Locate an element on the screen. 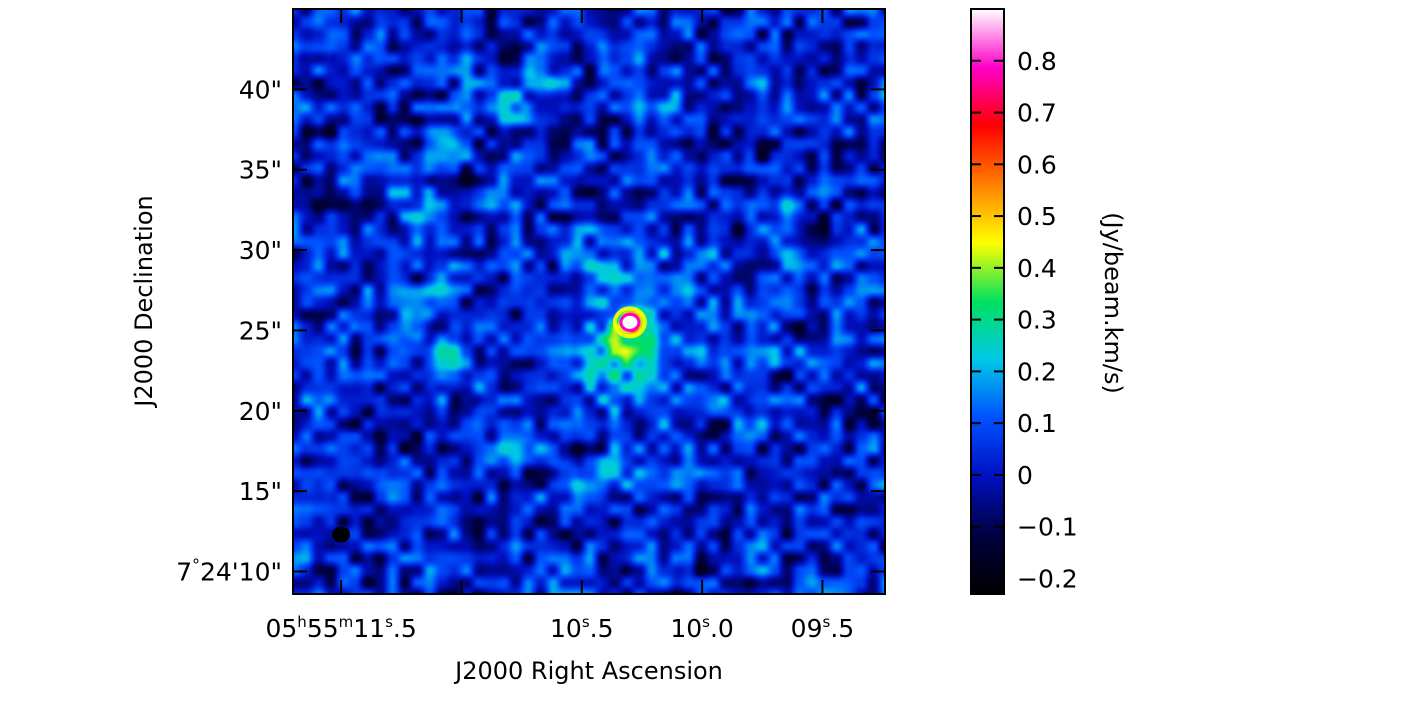 This screenshot has width=1422, height=702. colorbar-tick-label: 0.1 is located at coordinates (1037, 423).